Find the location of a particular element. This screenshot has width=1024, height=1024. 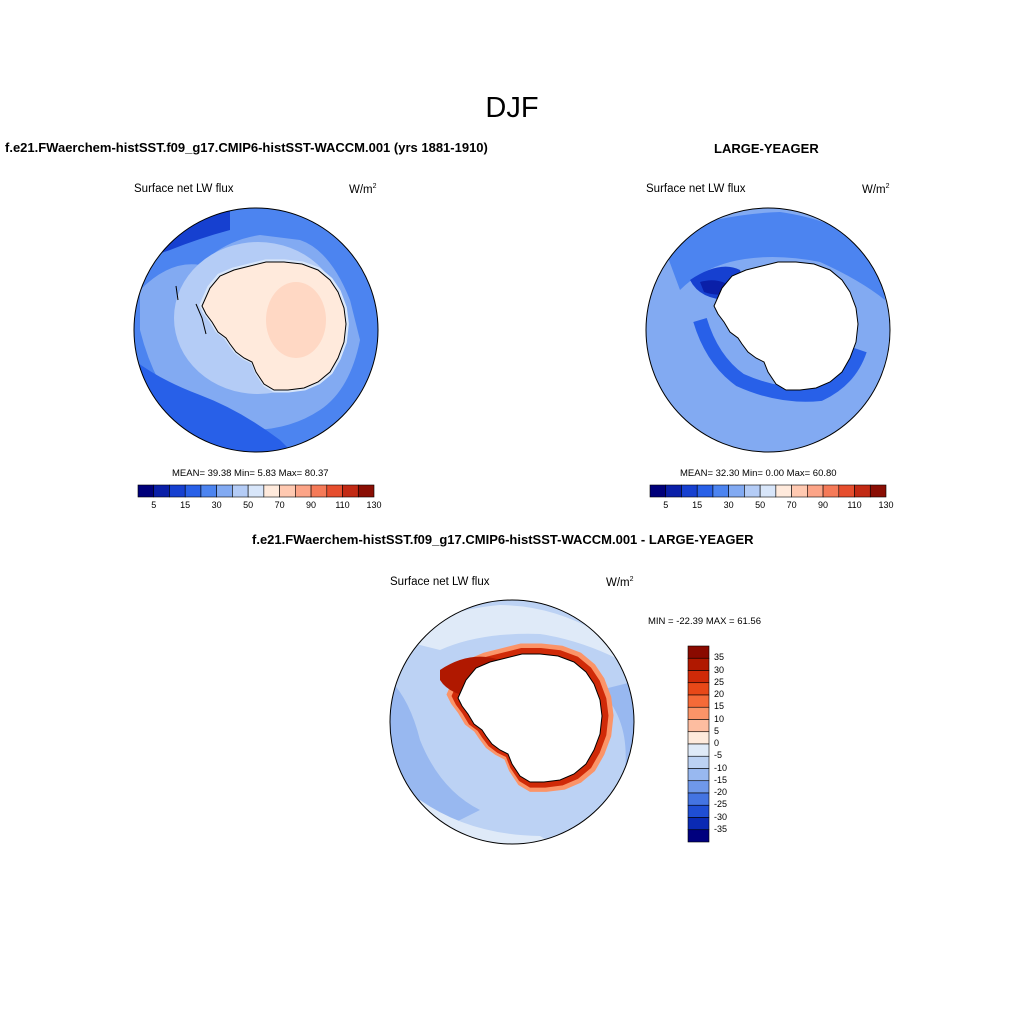

test-map-border is located at coordinates (256, 330).